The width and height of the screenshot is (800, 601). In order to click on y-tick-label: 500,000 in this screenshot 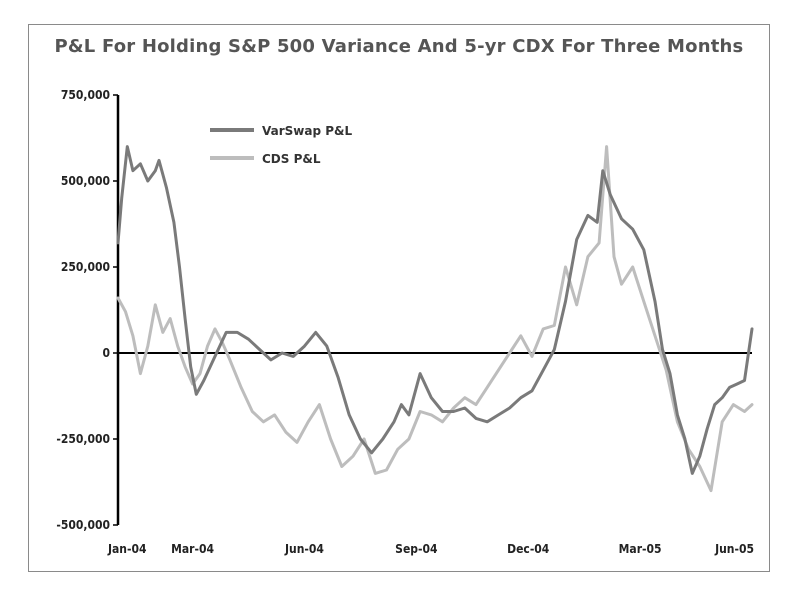, I will do `click(85, 181)`.